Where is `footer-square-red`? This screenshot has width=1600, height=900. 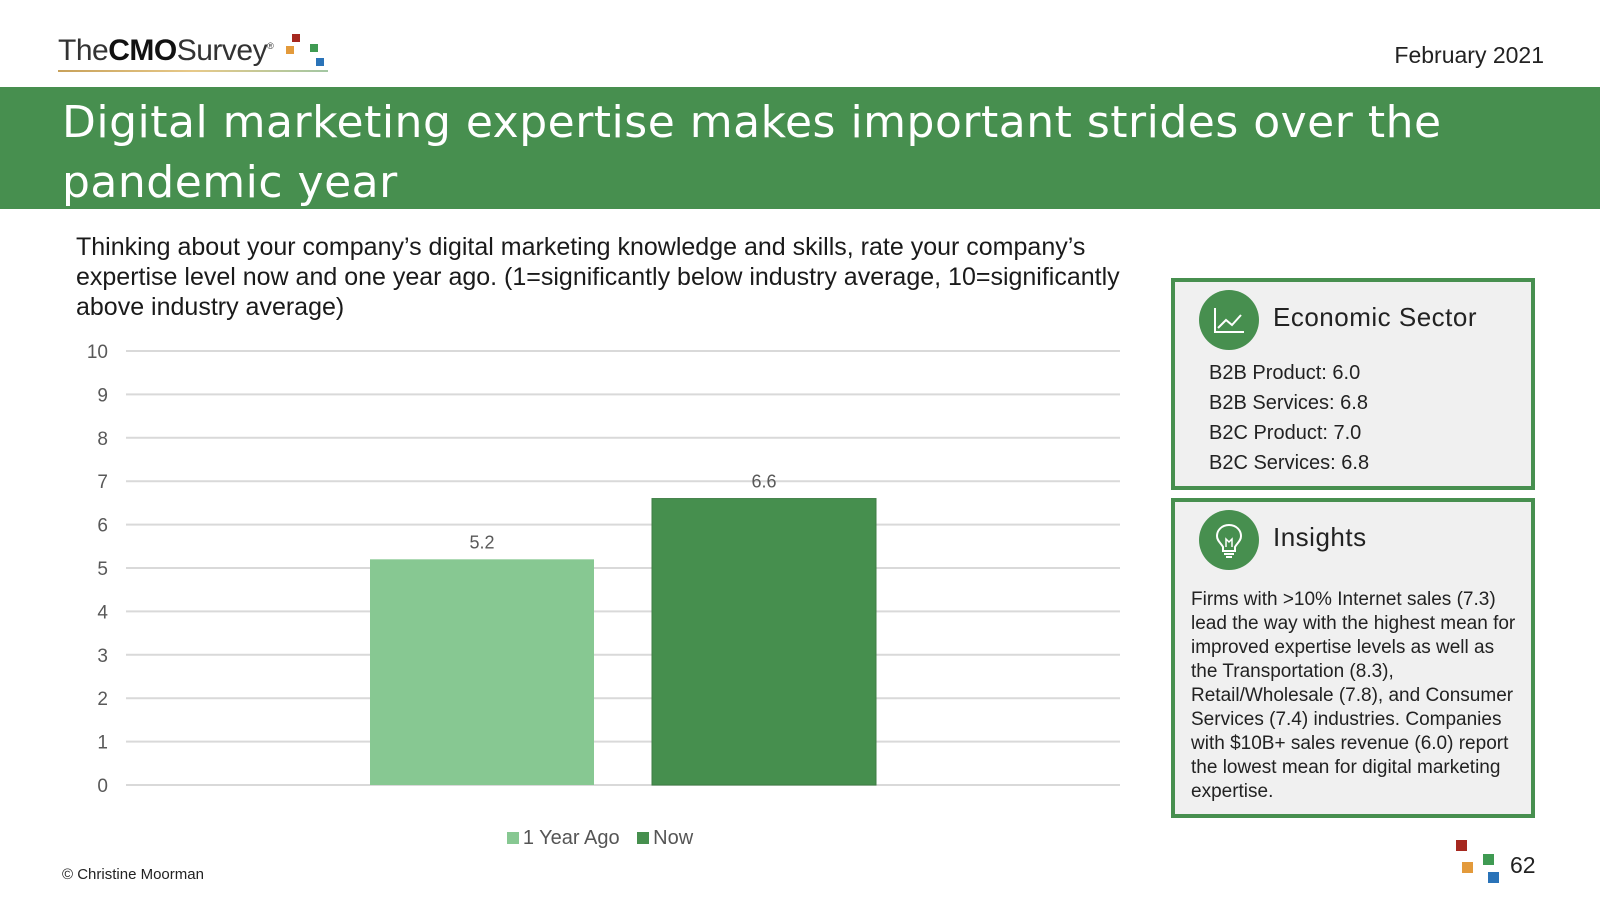
footer-square-red is located at coordinates (1461, 845).